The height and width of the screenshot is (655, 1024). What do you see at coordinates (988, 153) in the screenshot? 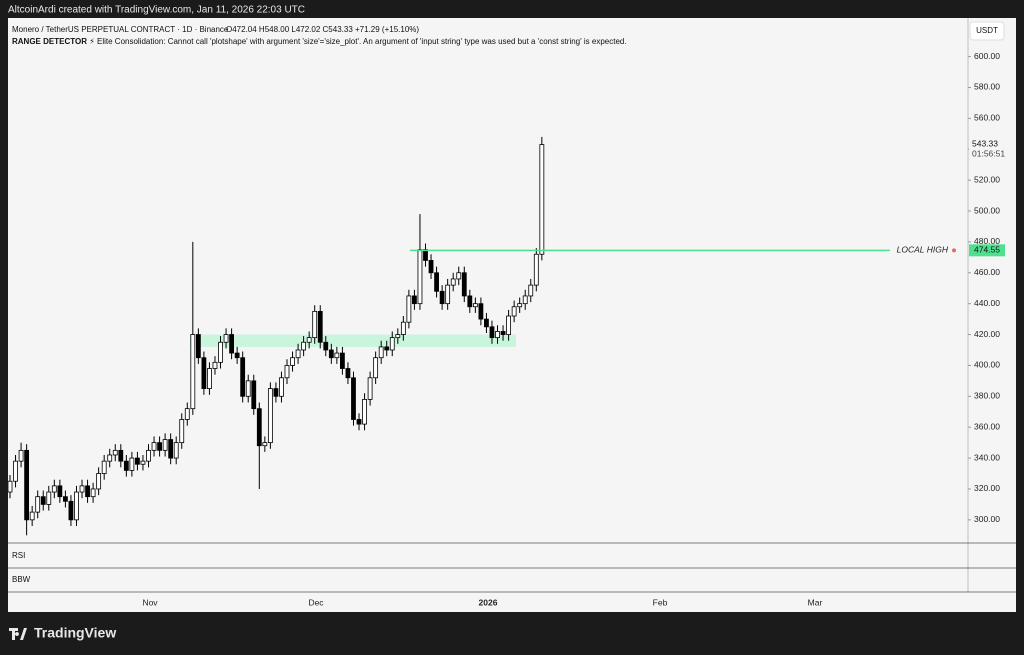
I see `countdown: 01:56:51` at bounding box center [988, 153].